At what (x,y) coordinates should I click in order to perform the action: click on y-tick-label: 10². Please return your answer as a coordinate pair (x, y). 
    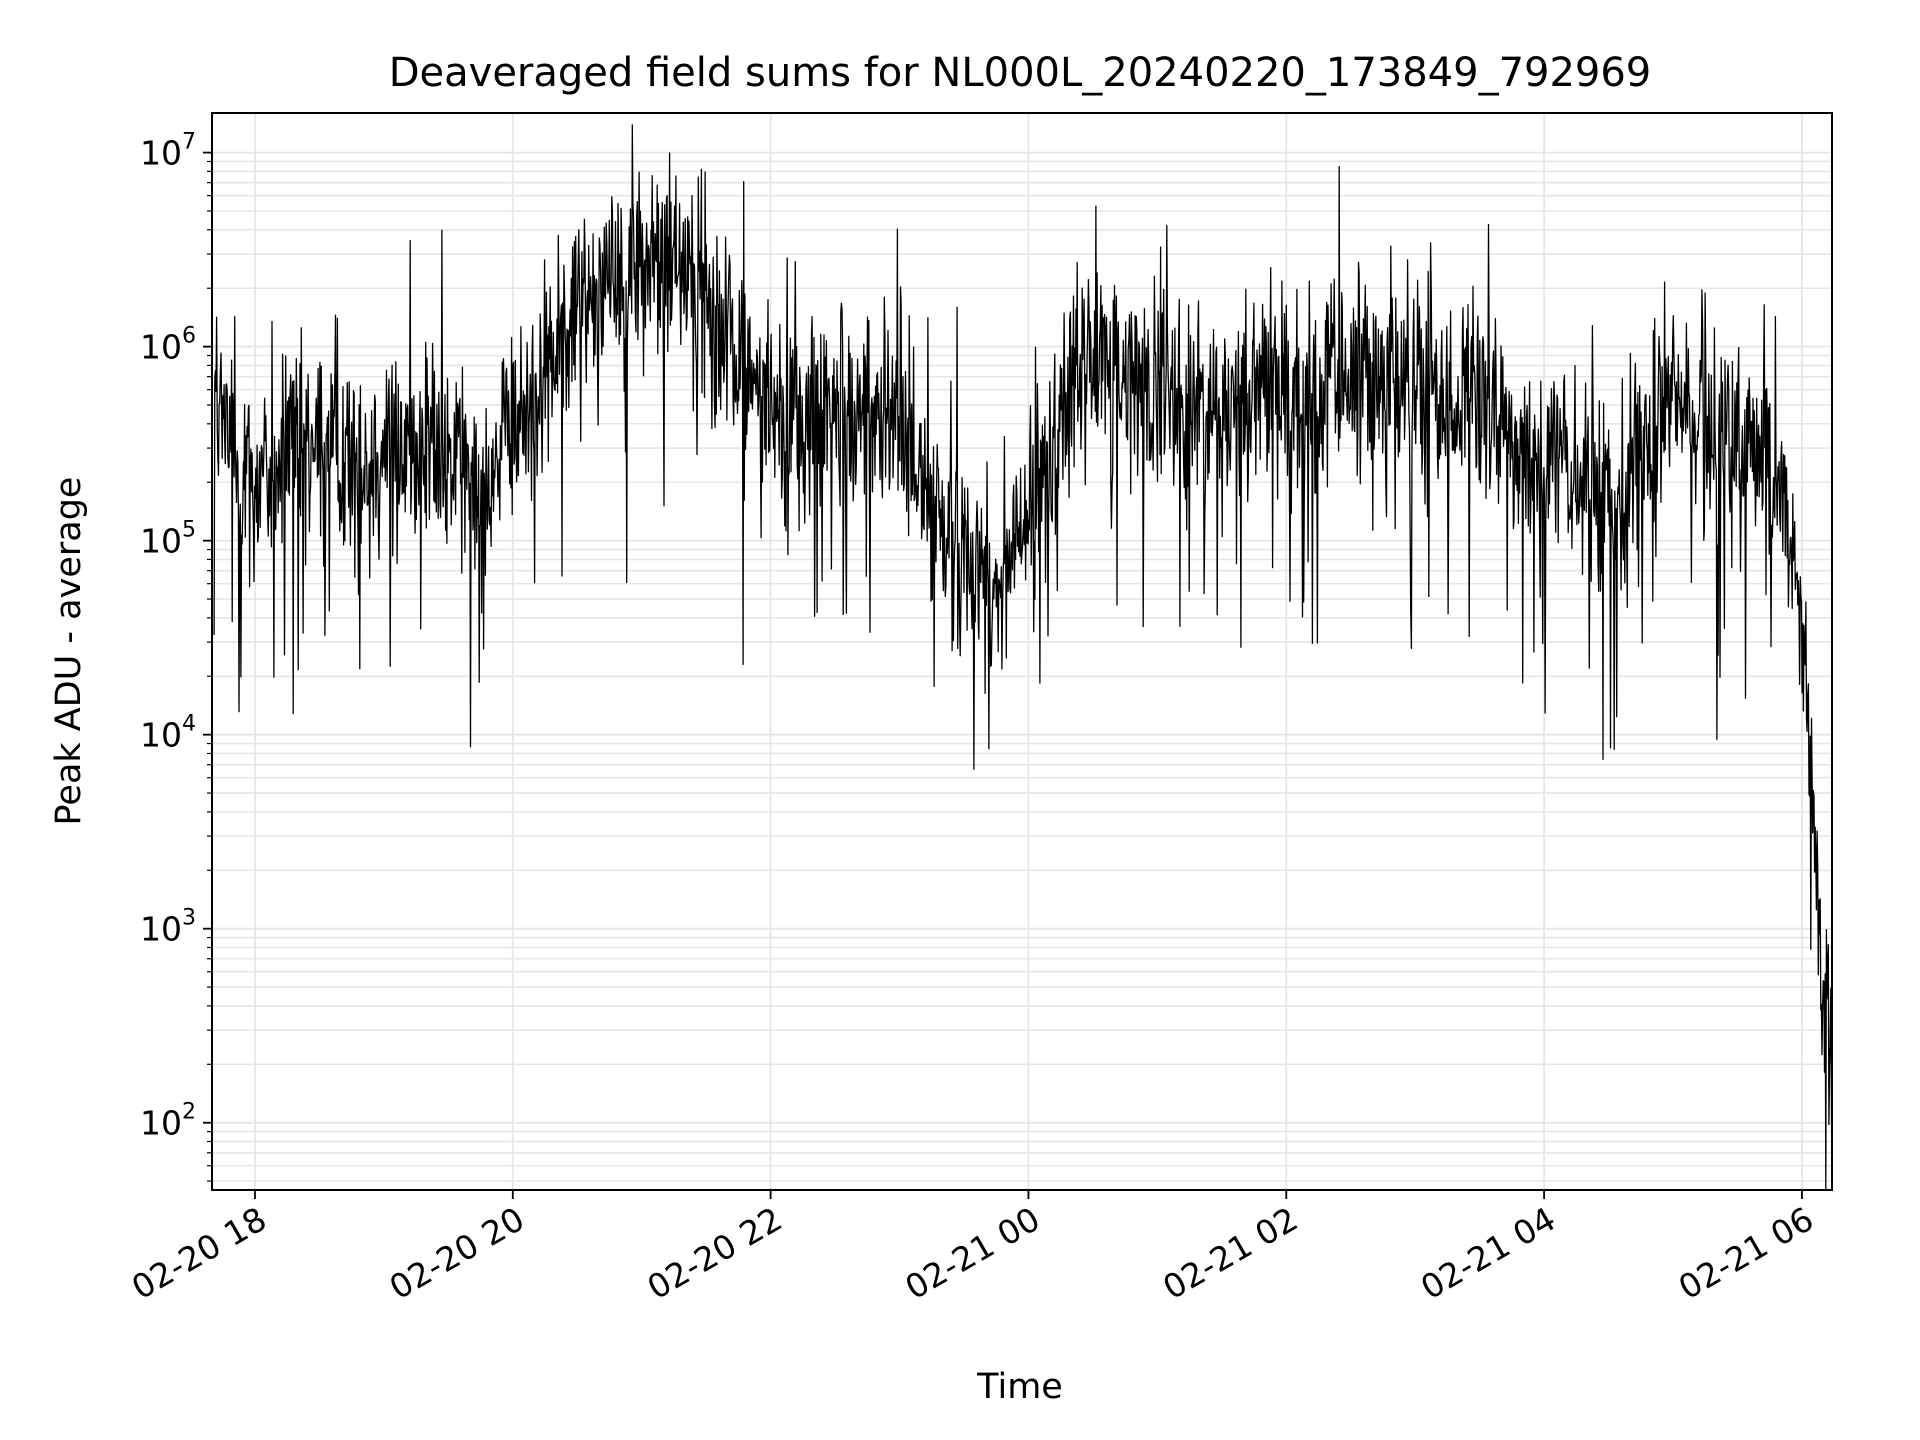
    Looking at the image, I should click on (168, 1121).